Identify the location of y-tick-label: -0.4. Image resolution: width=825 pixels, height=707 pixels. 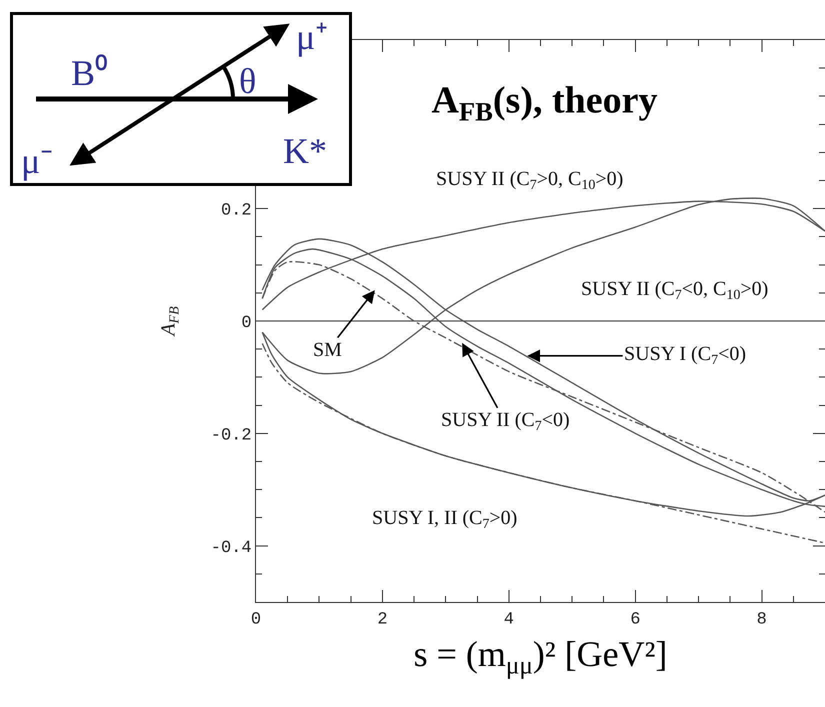
(231, 548).